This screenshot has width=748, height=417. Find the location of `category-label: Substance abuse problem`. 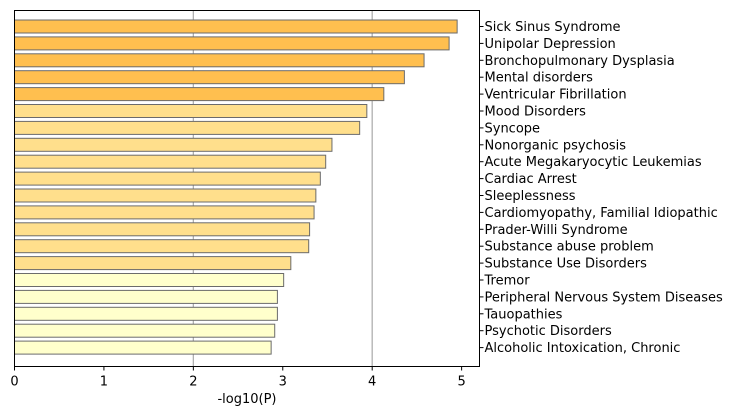

category-label: Substance abuse problem is located at coordinates (569, 247).